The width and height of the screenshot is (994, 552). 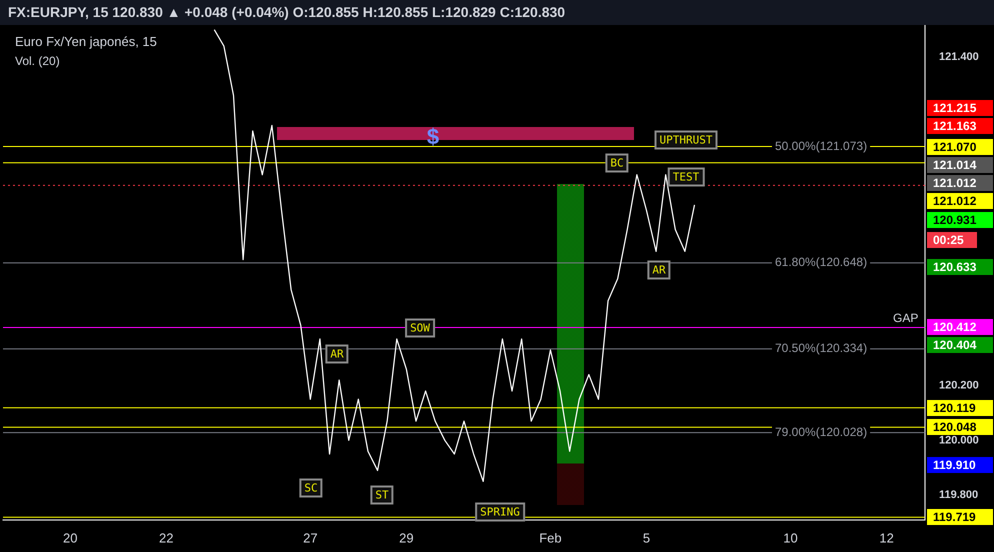 What do you see at coordinates (959, 57) in the screenshot?
I see `y-tick-label: 121.400` at bounding box center [959, 57].